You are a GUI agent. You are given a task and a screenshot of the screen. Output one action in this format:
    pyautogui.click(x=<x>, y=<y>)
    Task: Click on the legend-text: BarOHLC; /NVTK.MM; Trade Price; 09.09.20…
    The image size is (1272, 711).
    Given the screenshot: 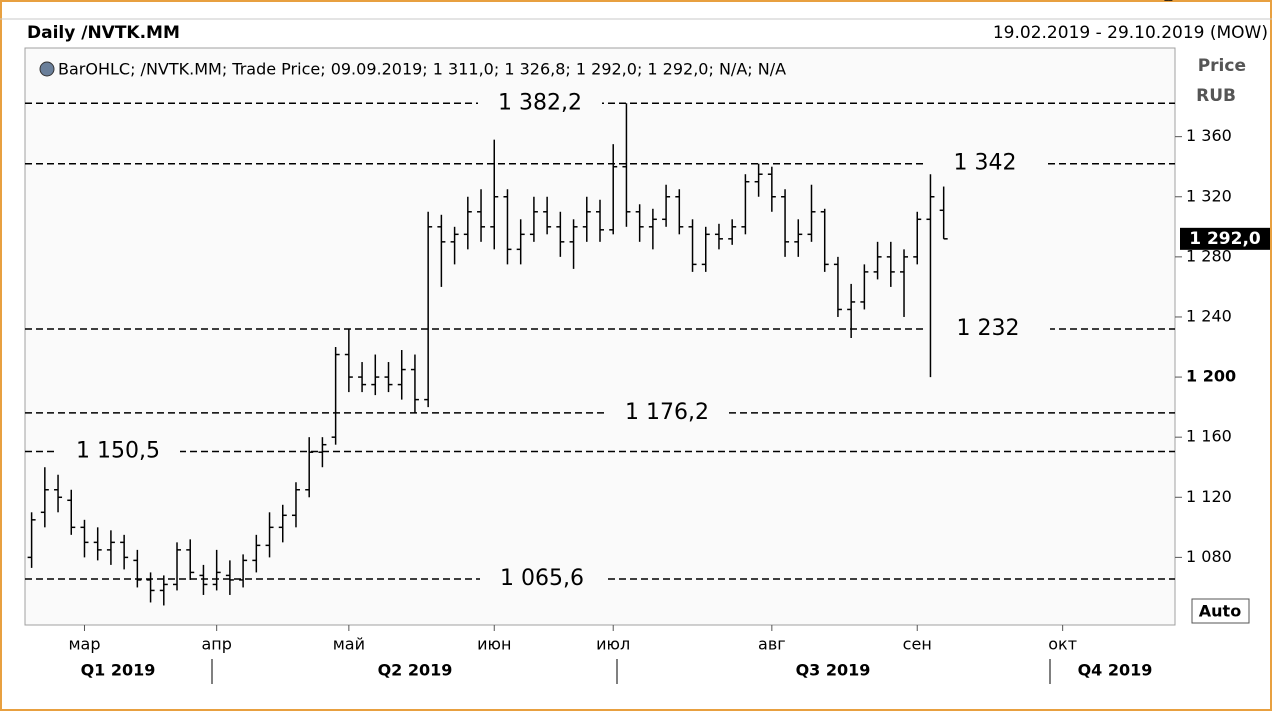 What is the action you would take?
    pyautogui.click(x=422, y=69)
    